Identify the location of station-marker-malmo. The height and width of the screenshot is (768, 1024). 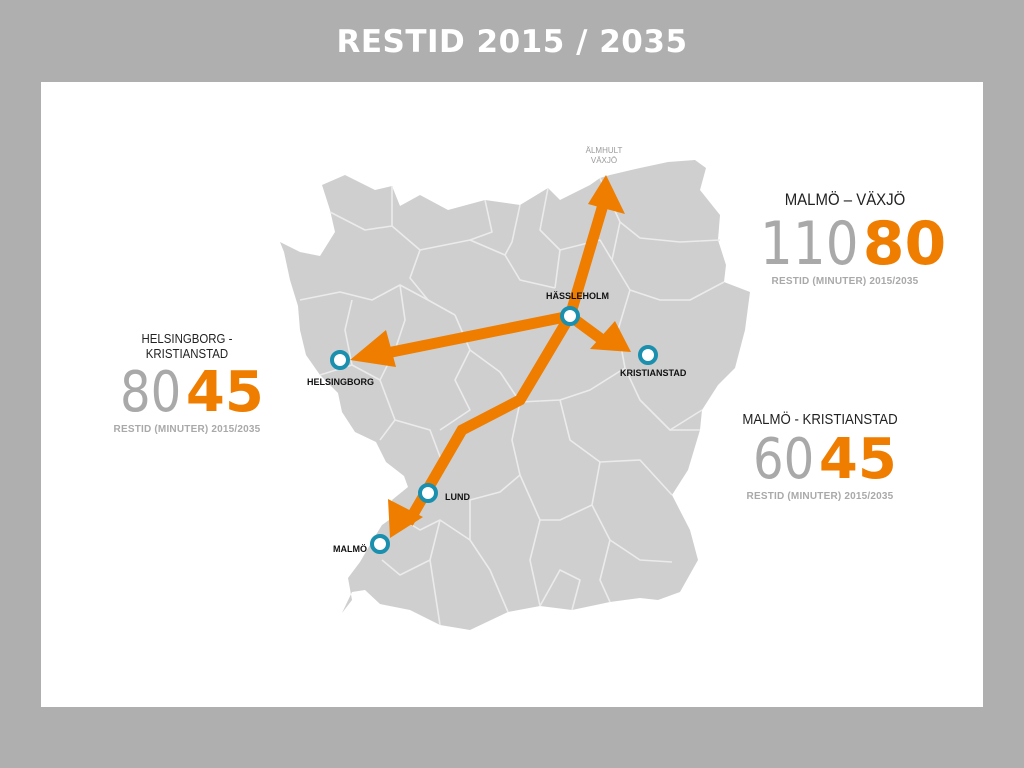
(380, 544).